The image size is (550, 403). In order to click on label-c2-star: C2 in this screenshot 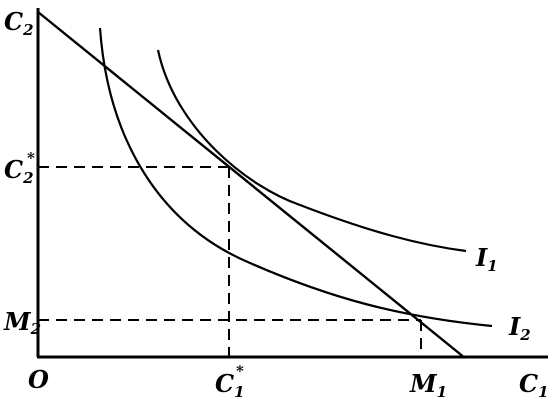, I will do `click(19, 171)`.